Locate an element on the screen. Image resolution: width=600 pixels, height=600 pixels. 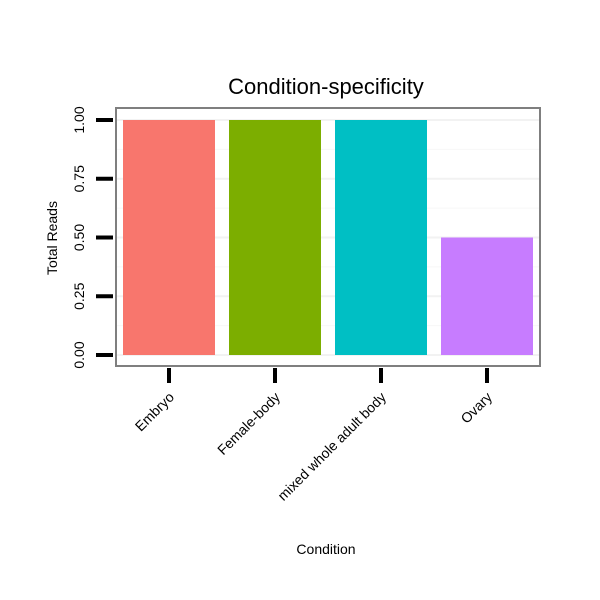
x-axis-title: Condition is located at coordinates (325, 549).